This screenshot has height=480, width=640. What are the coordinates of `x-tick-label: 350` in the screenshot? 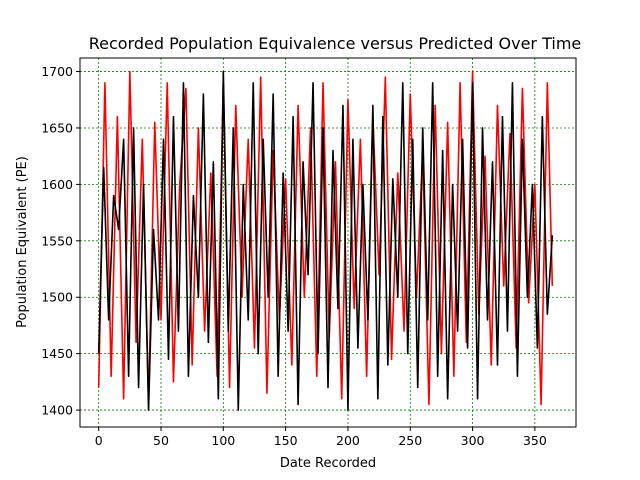 It's located at (535, 440).